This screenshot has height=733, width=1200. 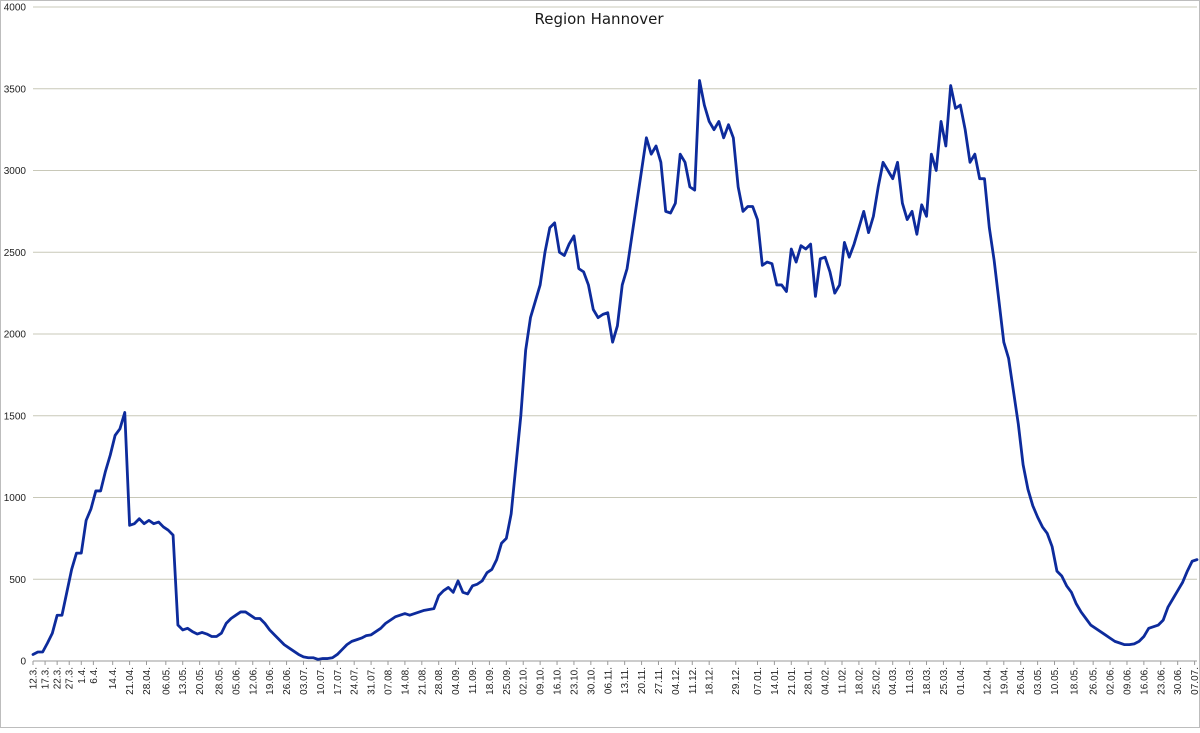 I want to click on x-tick-label: 28.08., so click(x=439, y=681).